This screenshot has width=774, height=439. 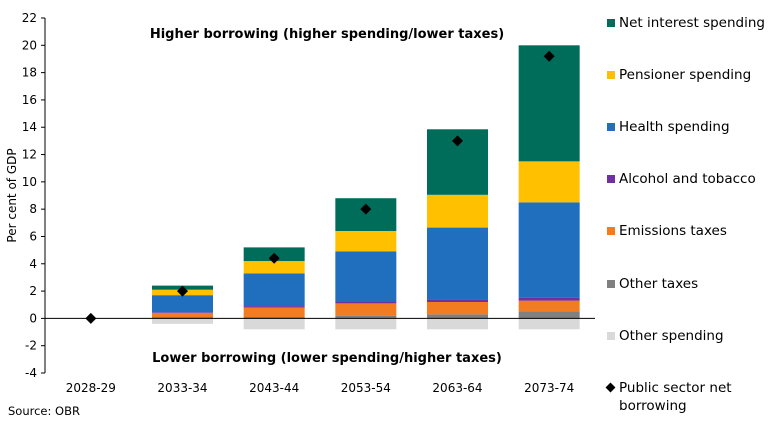 I want to click on legend-label: Alcohol and tobacco, so click(x=687, y=179).